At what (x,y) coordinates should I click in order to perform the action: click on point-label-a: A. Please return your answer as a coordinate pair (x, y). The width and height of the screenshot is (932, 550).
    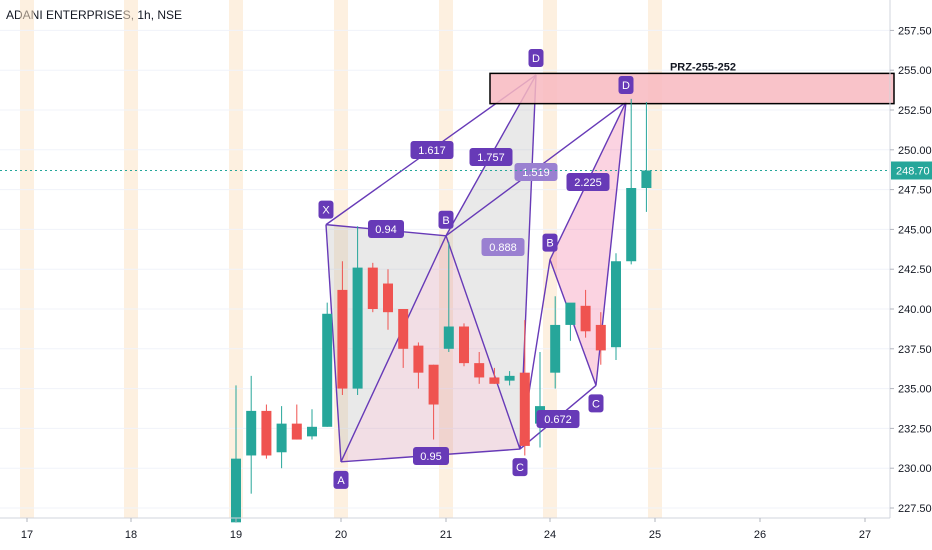
    Looking at the image, I should click on (341, 481).